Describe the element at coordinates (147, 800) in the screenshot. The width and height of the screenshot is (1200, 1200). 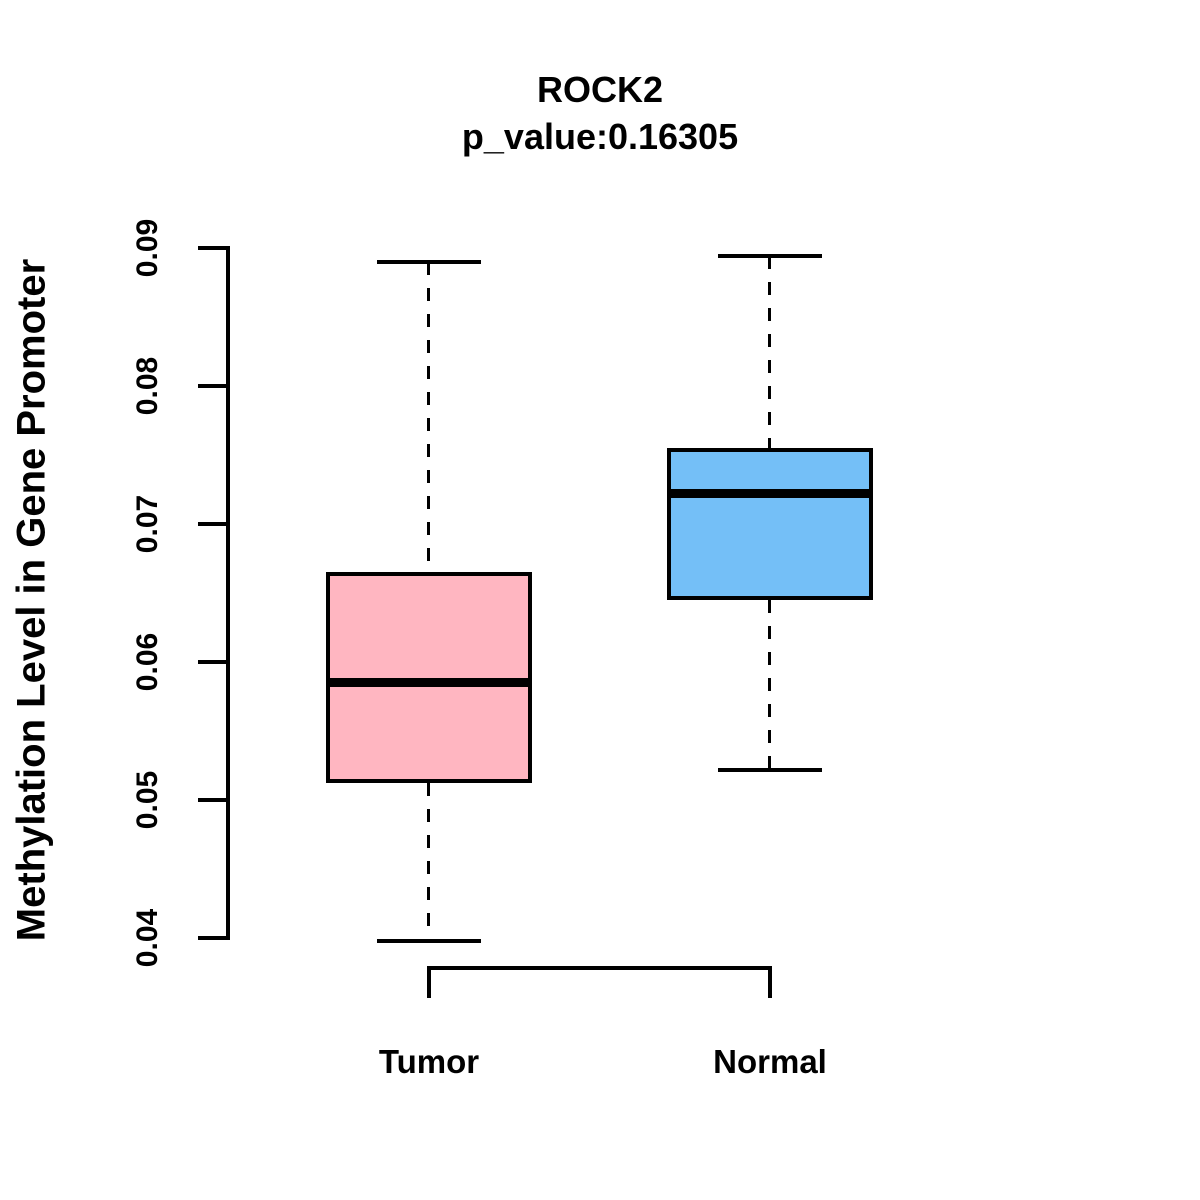
I see `y-tick-label: 0.05` at that location.